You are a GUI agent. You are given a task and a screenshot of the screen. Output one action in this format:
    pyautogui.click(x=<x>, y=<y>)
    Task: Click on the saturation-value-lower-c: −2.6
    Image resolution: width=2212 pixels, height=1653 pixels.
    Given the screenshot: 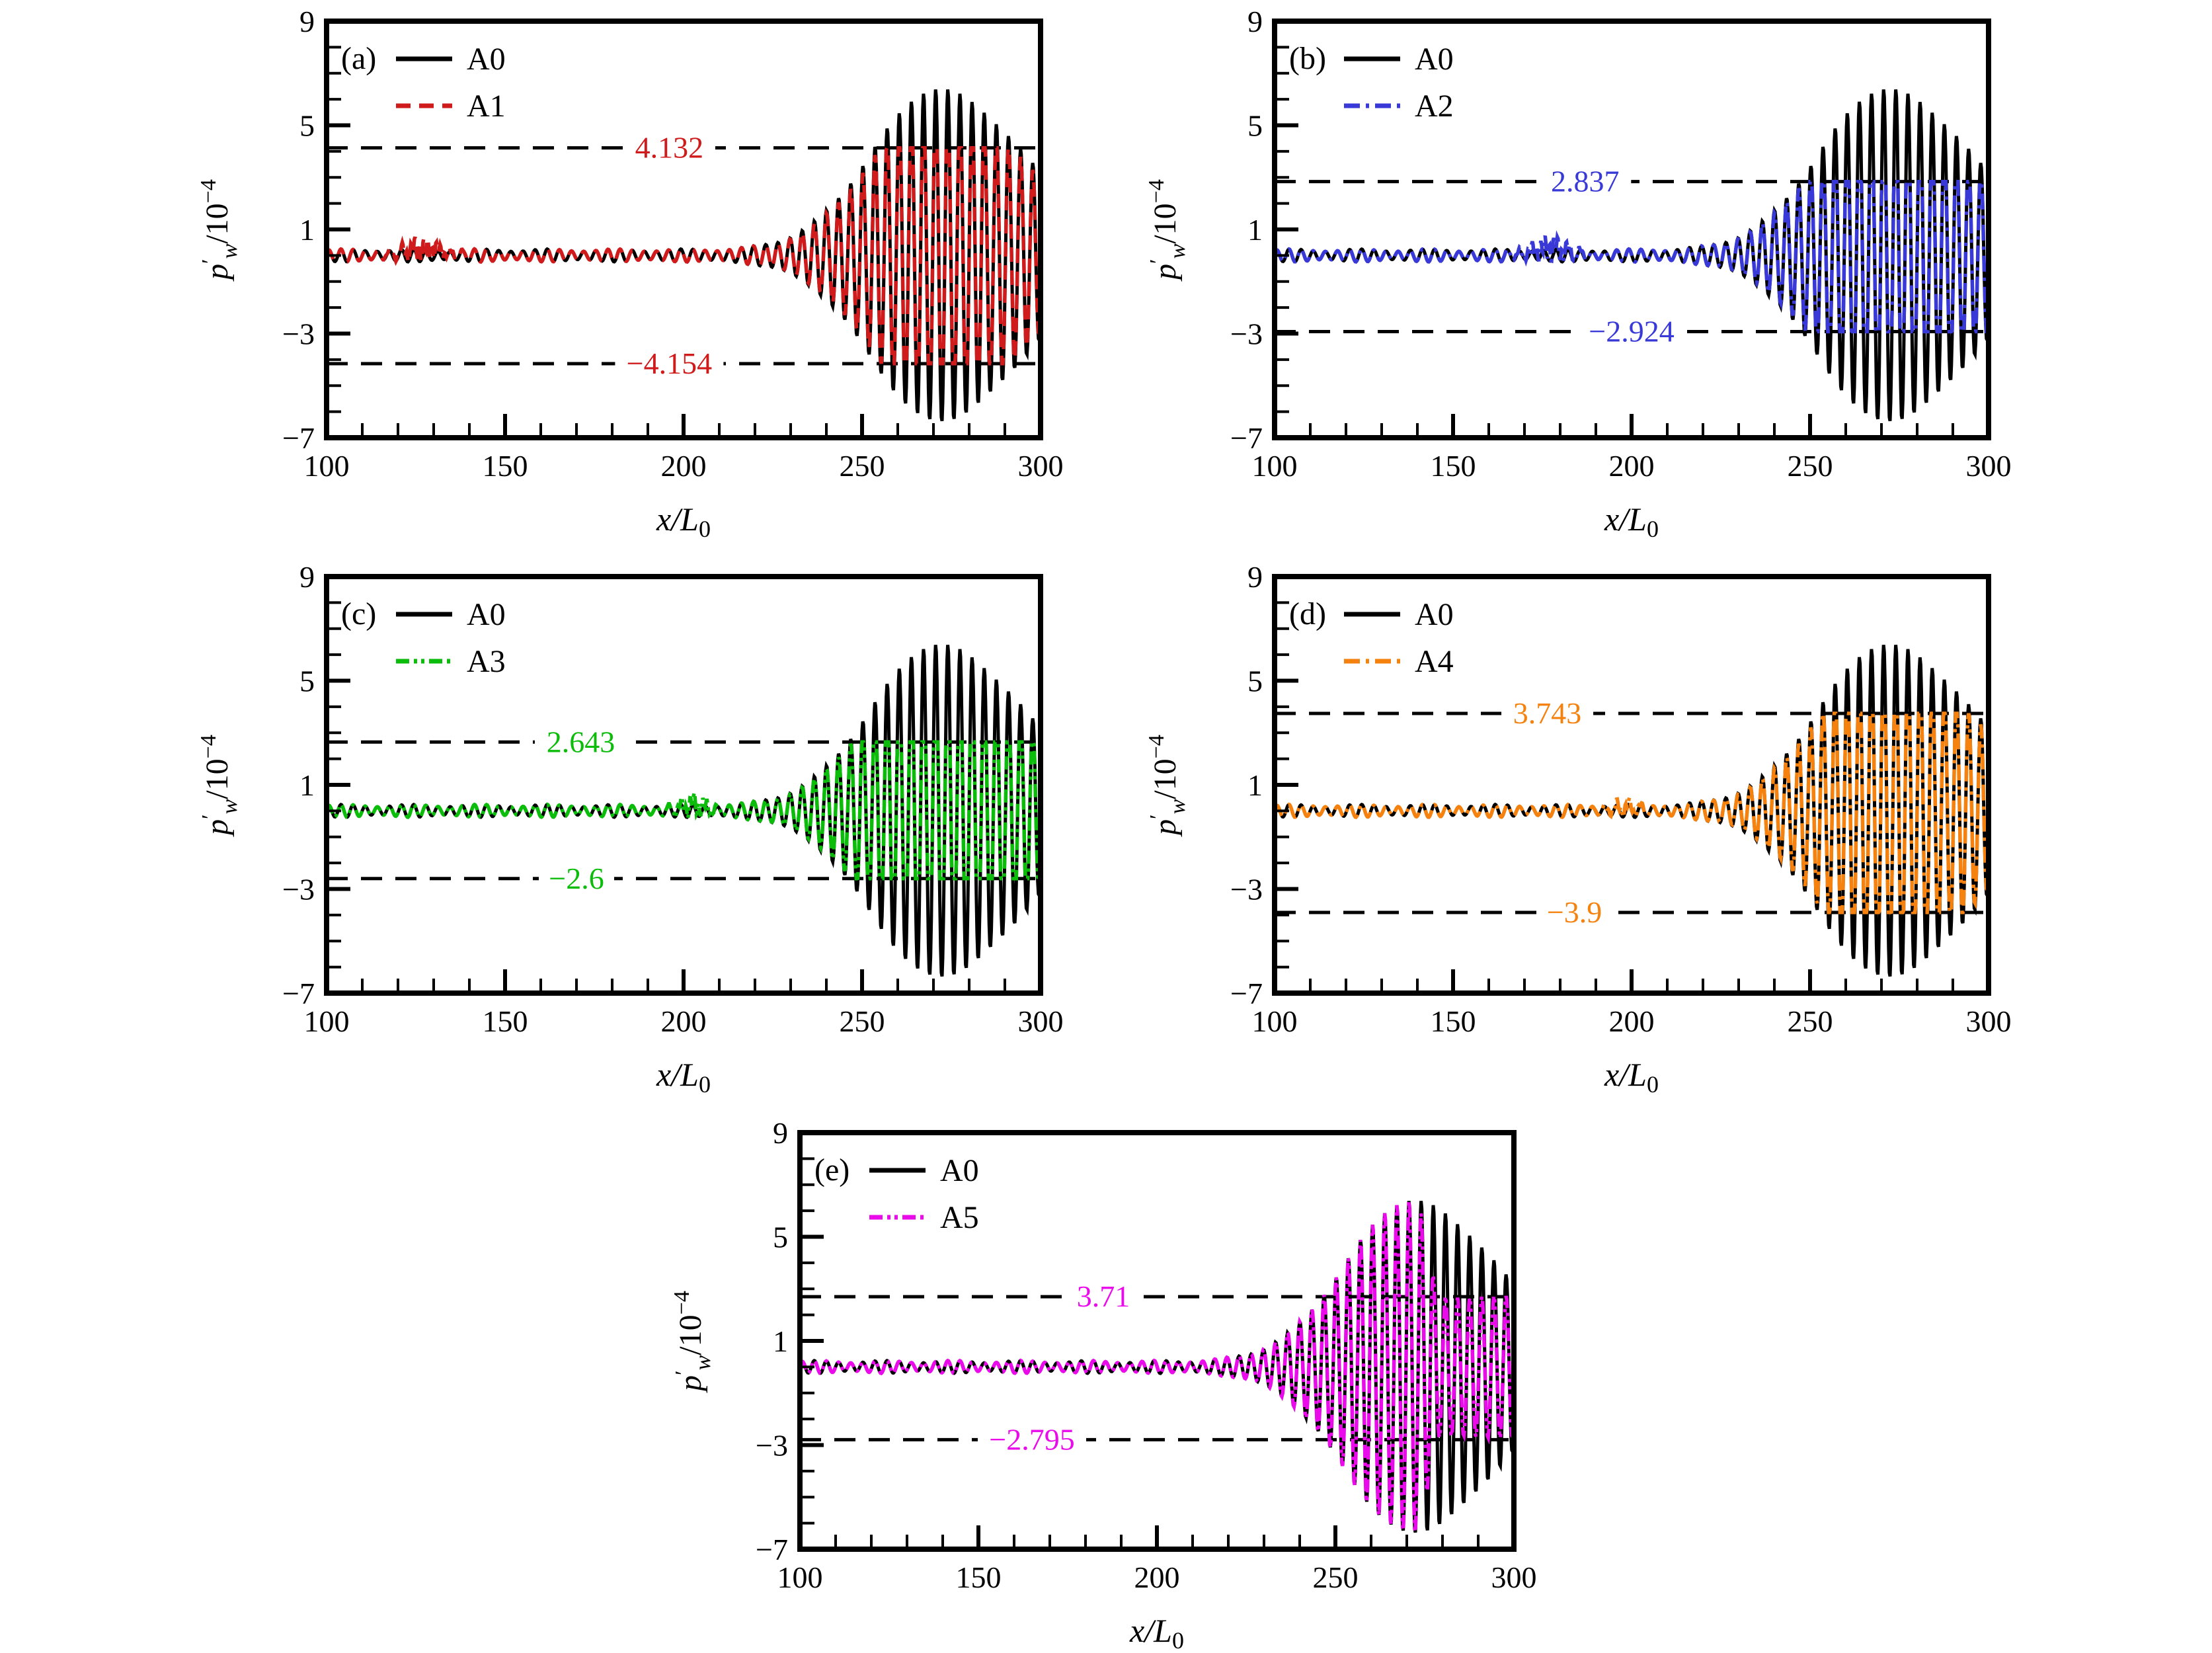 What is the action you would take?
    pyautogui.click(x=576, y=879)
    